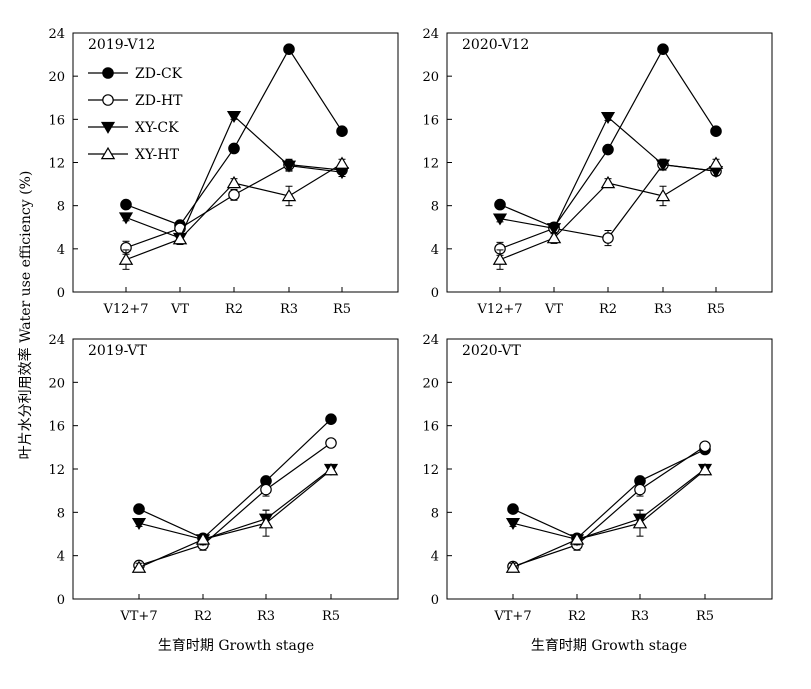 The width and height of the screenshot is (811, 689). What do you see at coordinates (234, 137) in the screenshot?
I see `series-ZD-CK` at bounding box center [234, 137].